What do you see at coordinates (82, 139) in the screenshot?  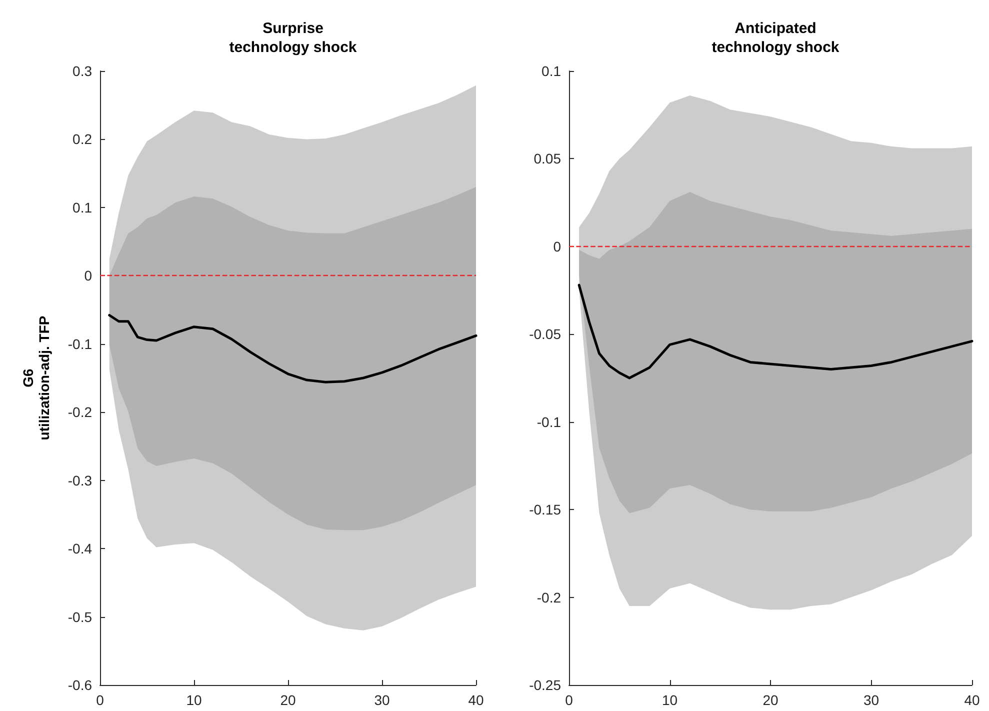 I see `y-tick-label: 0.2` at bounding box center [82, 139].